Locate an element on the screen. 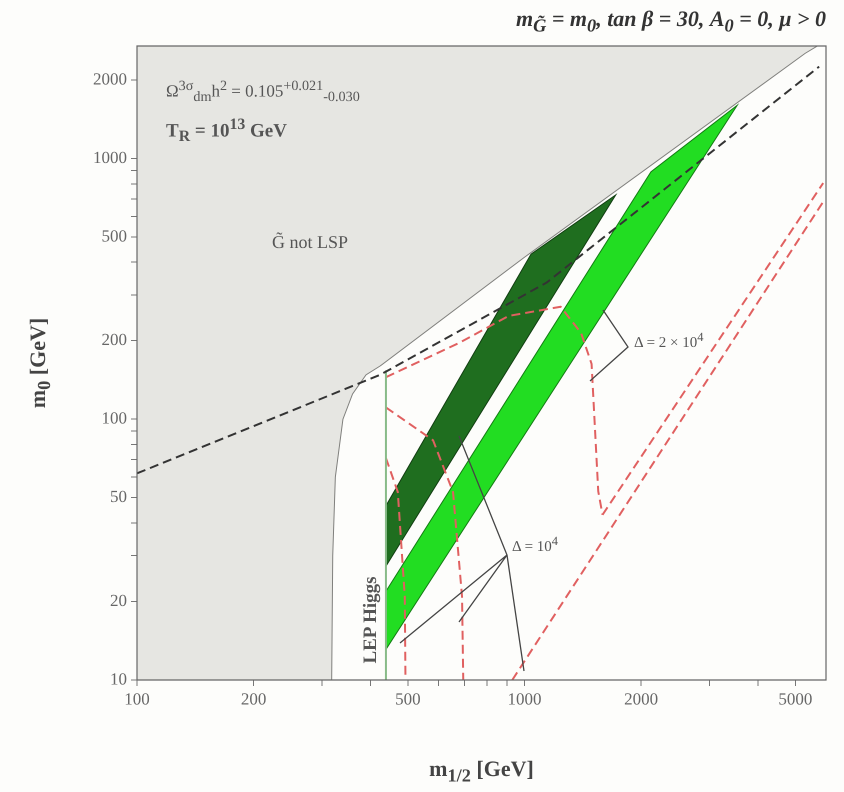  y-tick-label: 100 is located at coordinates (114, 418).